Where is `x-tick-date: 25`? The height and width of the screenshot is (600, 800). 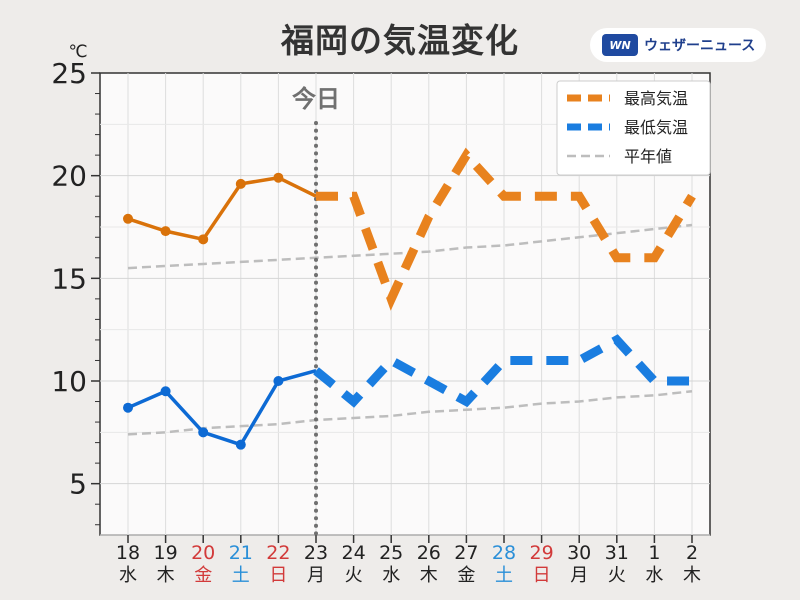
x-tick-date: 25 is located at coordinates (391, 553).